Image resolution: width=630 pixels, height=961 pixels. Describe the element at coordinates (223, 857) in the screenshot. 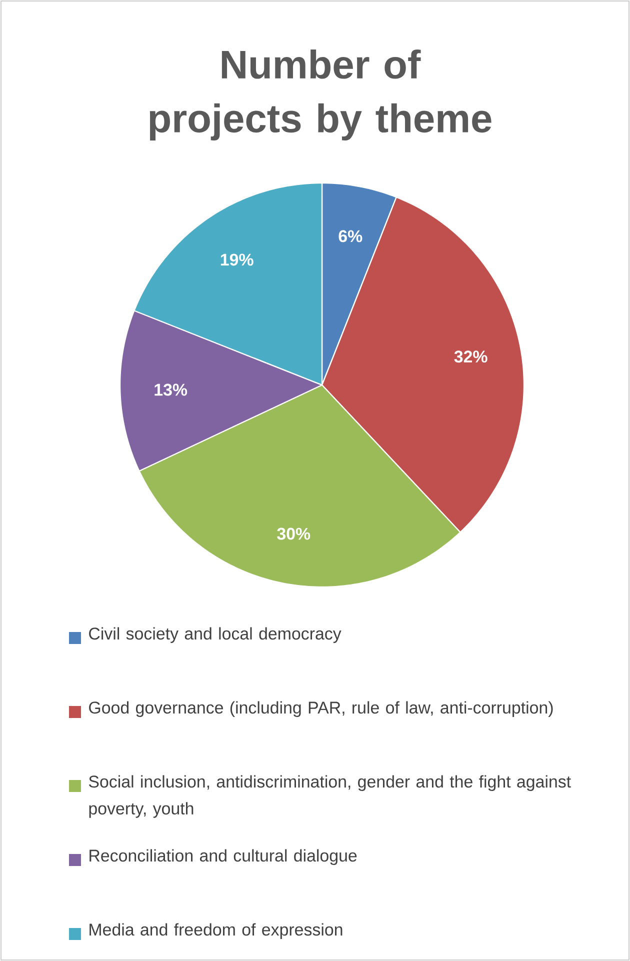

I see `legend-label: Reconciliation and cultural dialogue` at that location.